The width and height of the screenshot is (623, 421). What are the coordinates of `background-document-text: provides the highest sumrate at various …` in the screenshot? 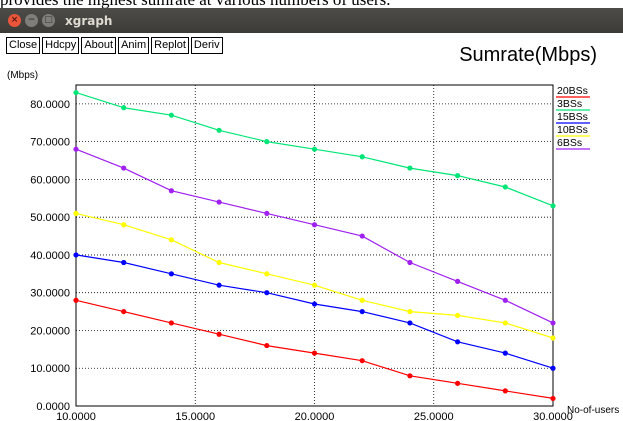 It's located at (311, 4).